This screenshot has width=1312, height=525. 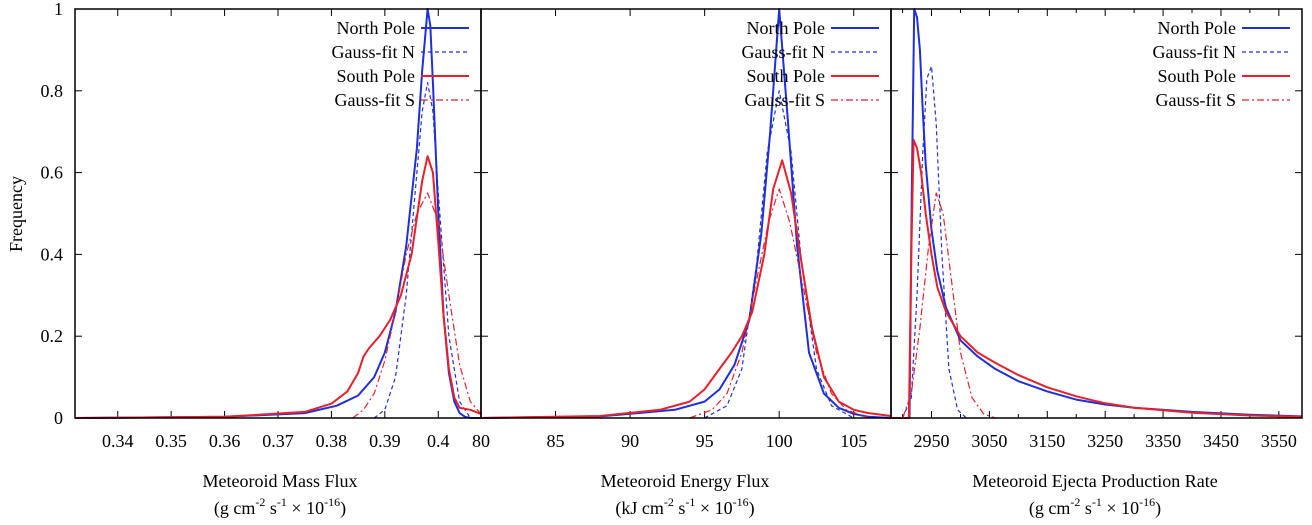 What do you see at coordinates (630, 441) in the screenshot?
I see `x-tick-label: 90` at bounding box center [630, 441].